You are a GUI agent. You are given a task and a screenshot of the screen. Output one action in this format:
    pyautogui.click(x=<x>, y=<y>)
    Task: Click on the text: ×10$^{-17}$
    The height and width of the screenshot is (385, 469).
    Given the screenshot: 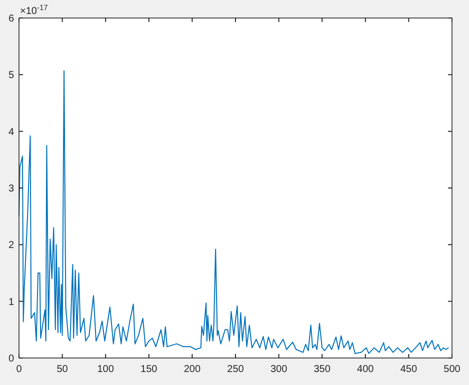 What is the action you would take?
    pyautogui.click(x=34, y=9)
    